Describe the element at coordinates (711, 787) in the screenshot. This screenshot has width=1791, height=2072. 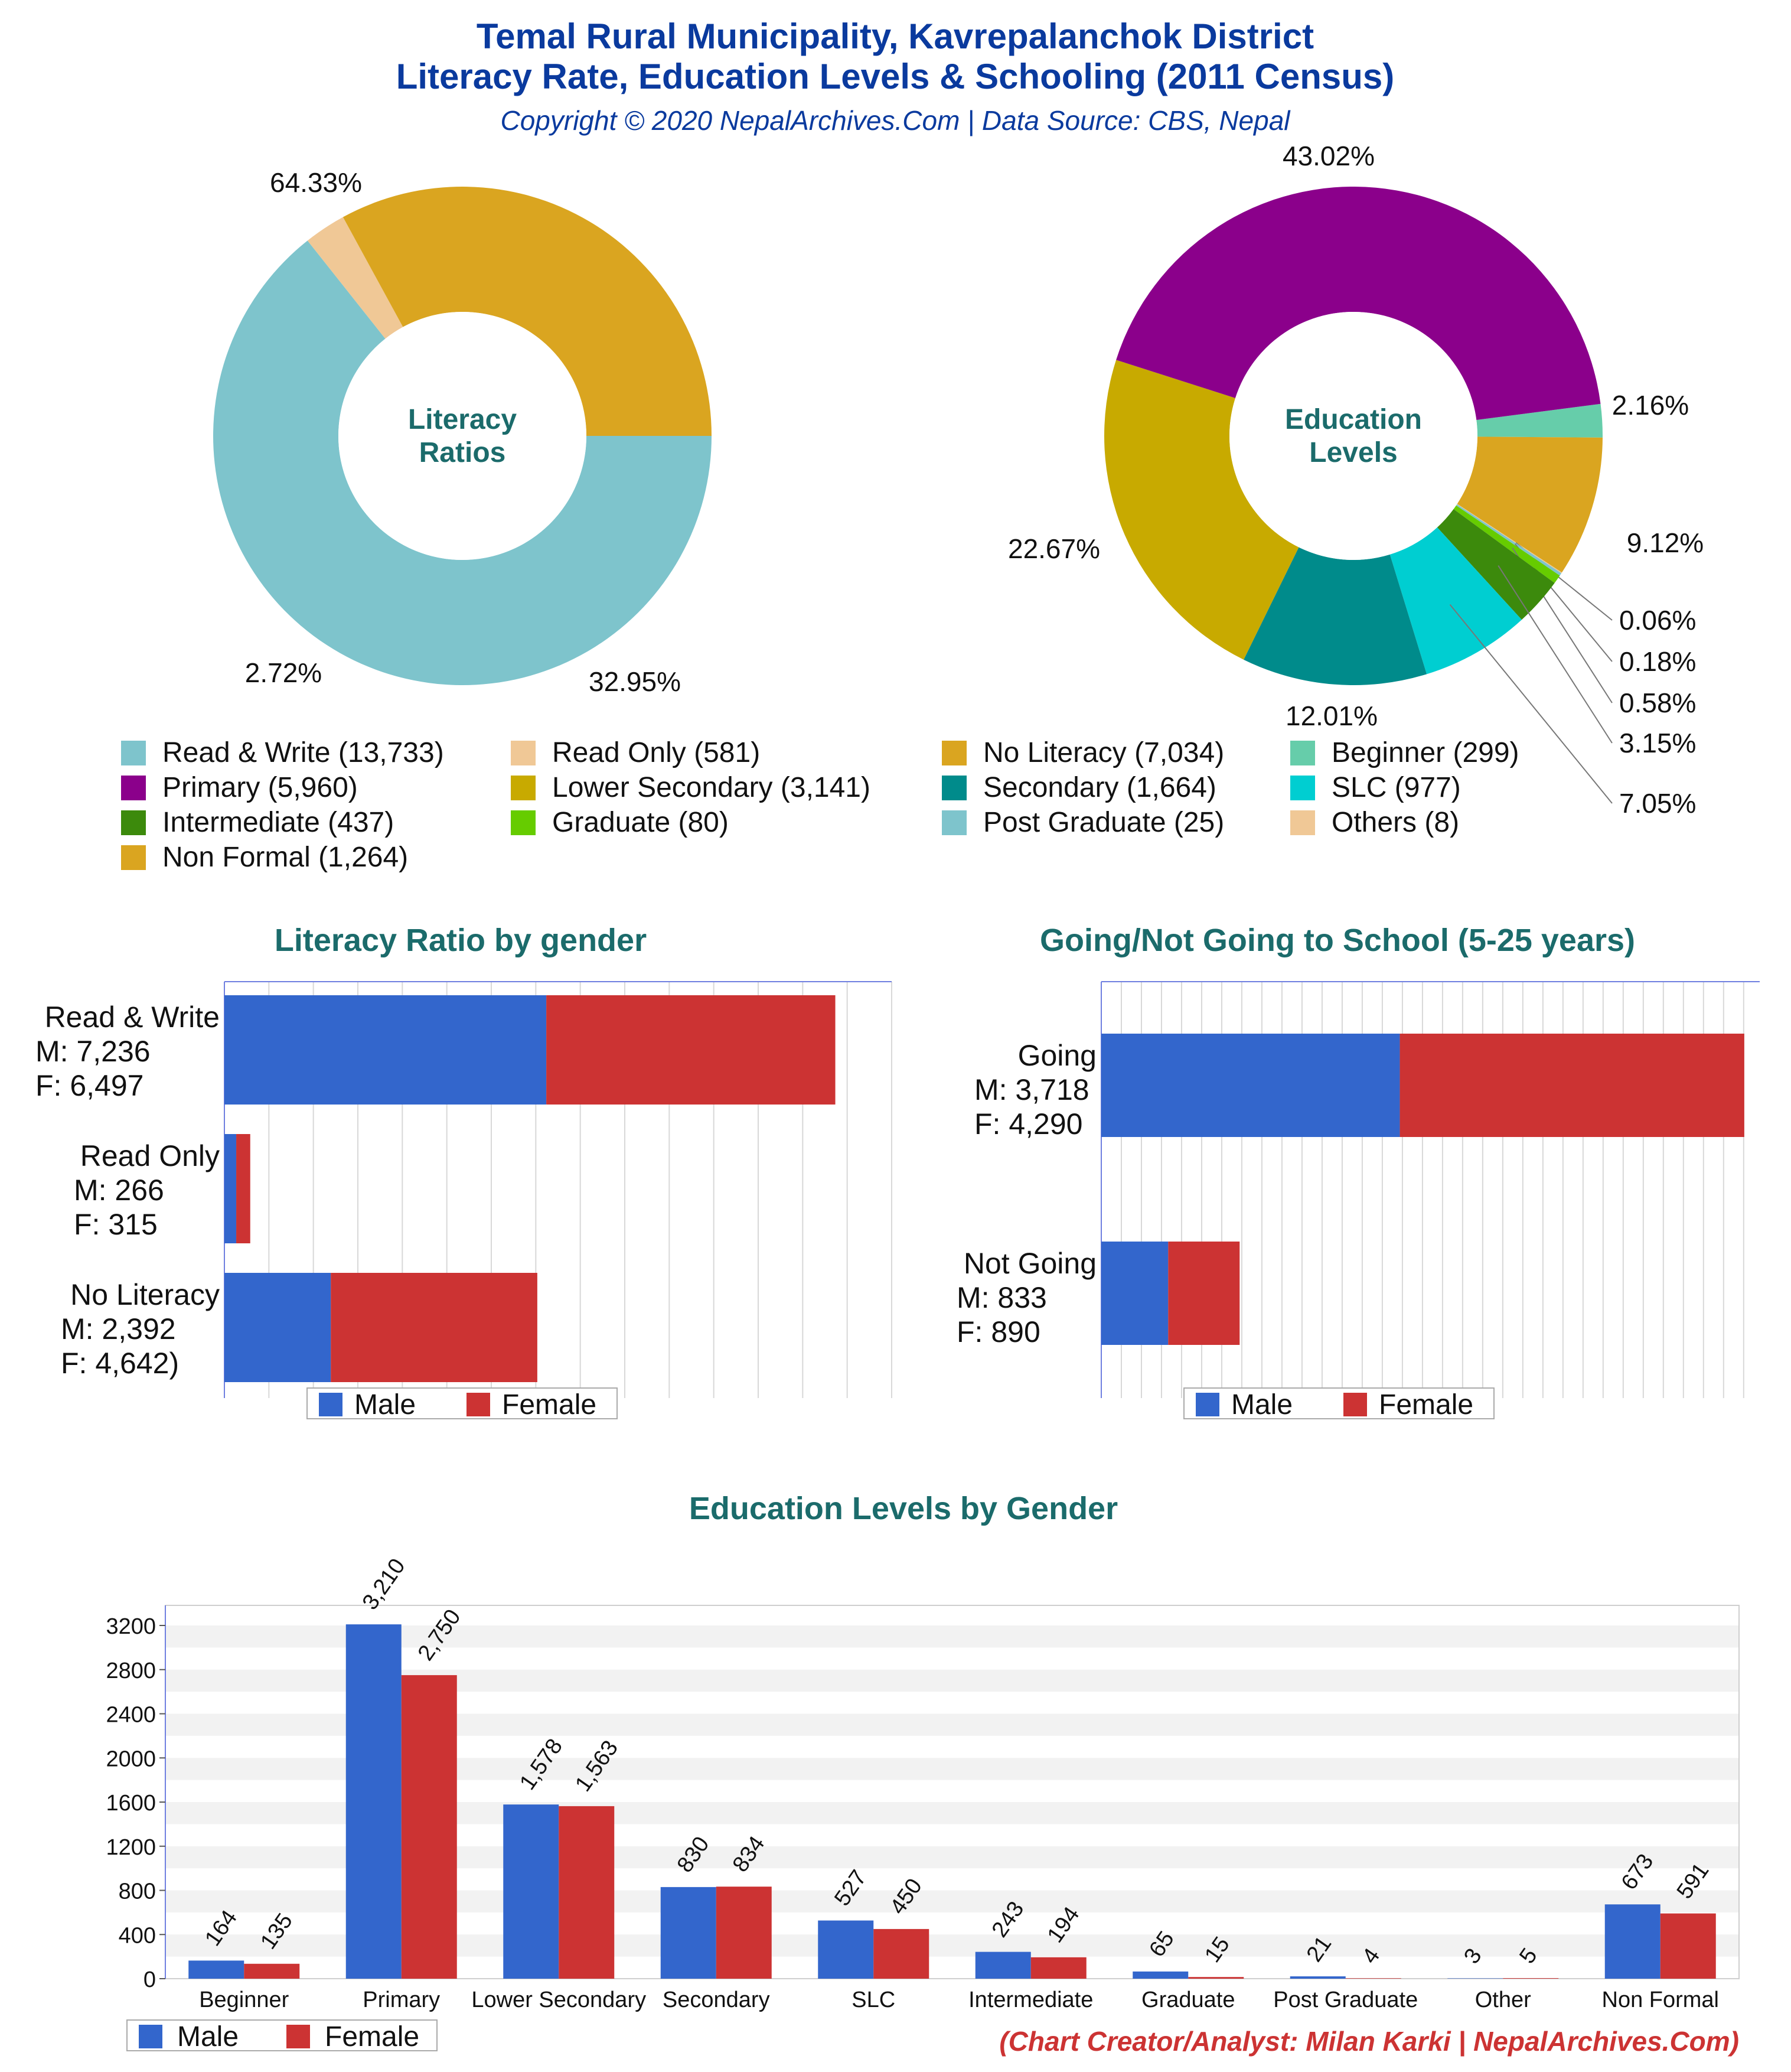
I see `legend-label: Lower Secondary (3,141)` at that location.